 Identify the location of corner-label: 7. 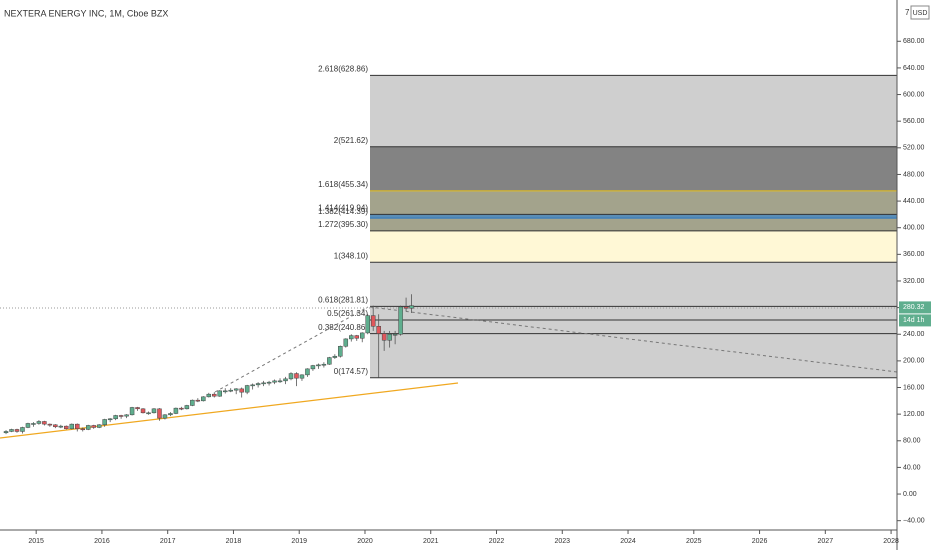
(907, 12).